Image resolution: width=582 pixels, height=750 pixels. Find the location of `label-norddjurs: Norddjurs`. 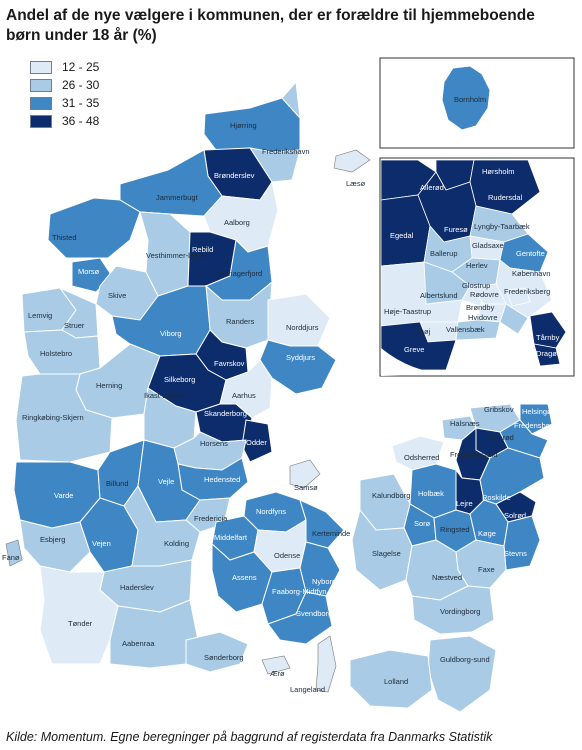

label-norddjurs: Norddjurs is located at coordinates (302, 327).